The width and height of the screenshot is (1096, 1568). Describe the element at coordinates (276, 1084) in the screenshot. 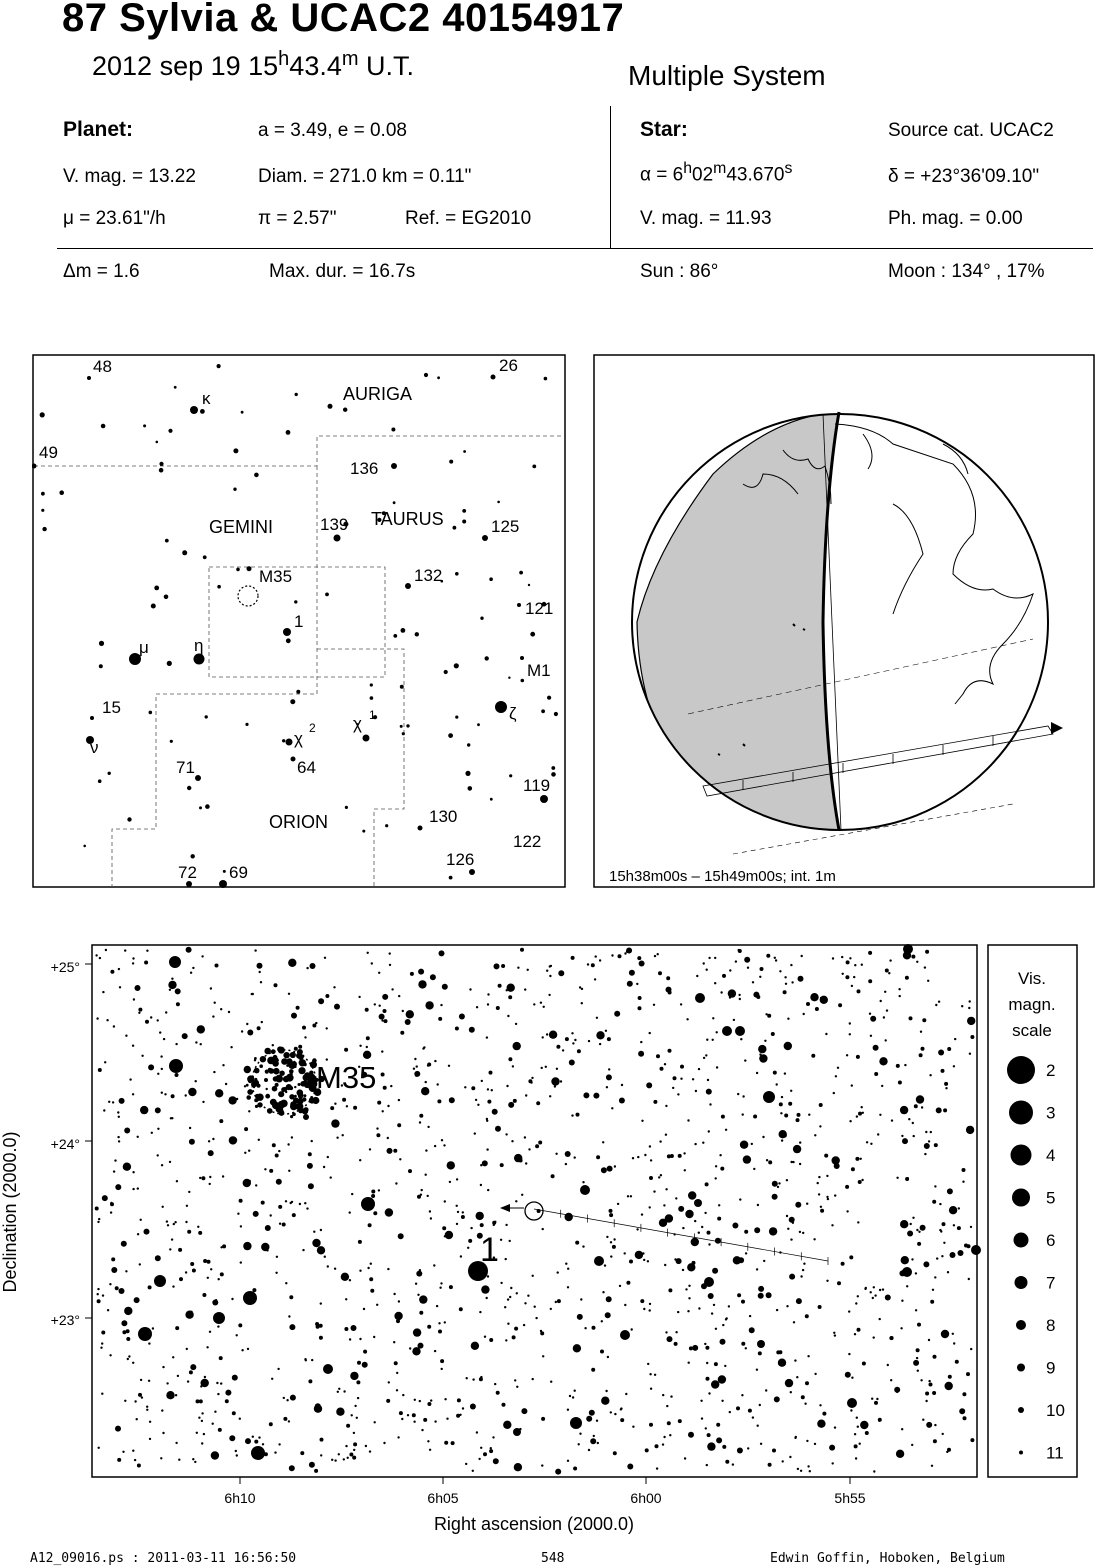

I see `cluster-star` at that location.